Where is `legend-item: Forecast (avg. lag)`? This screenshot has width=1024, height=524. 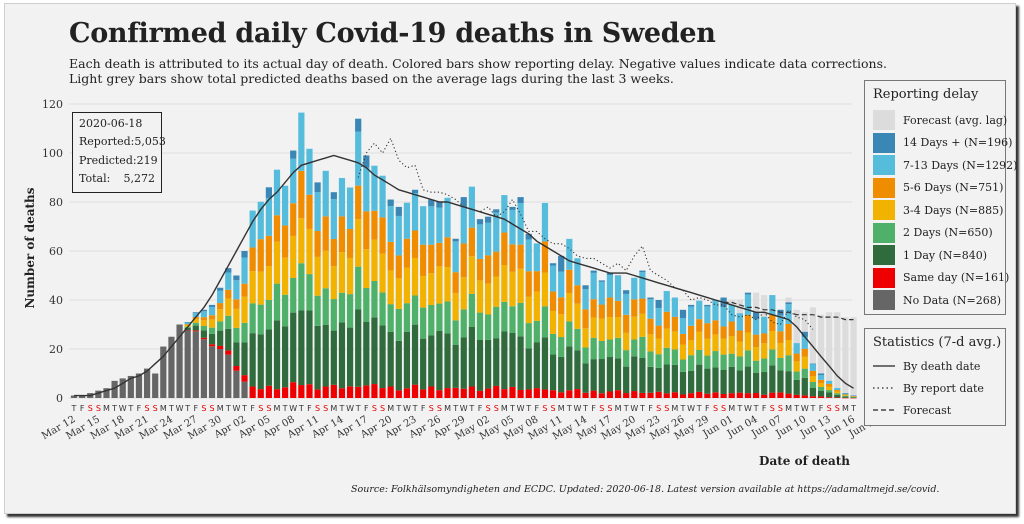 legend-item: Forecast (avg. lag) is located at coordinates (936, 120).